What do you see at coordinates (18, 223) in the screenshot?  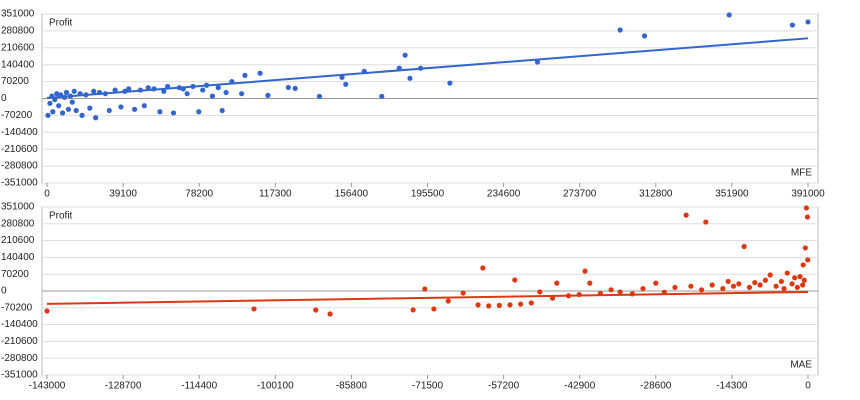 I see `y-tick-label: 280800` at bounding box center [18, 223].